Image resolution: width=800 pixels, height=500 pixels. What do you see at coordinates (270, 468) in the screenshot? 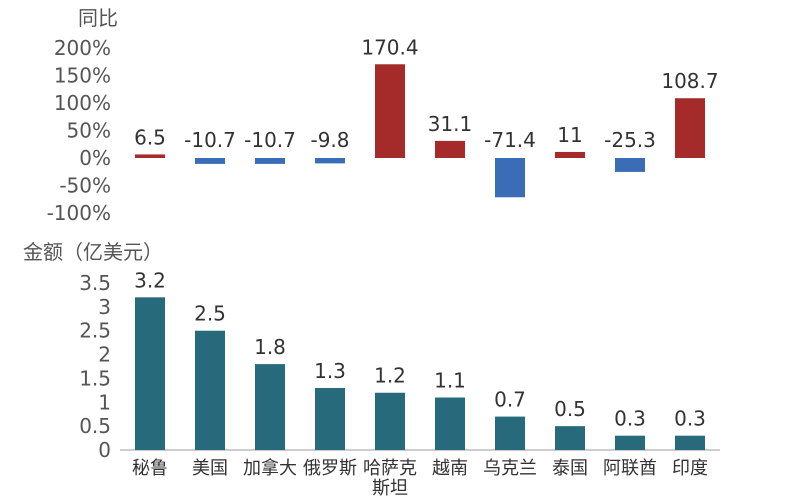
I see `x-tick-label: 加拿大` at bounding box center [270, 468].